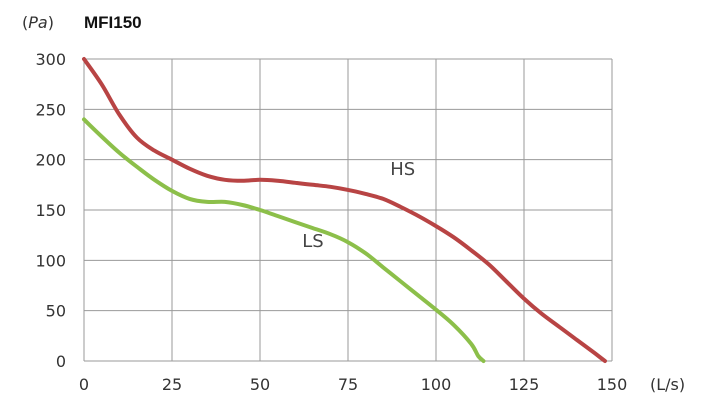 The image size is (710, 416). What do you see at coordinates (50, 59) in the screenshot?
I see `y-tick-label: 300` at bounding box center [50, 59].